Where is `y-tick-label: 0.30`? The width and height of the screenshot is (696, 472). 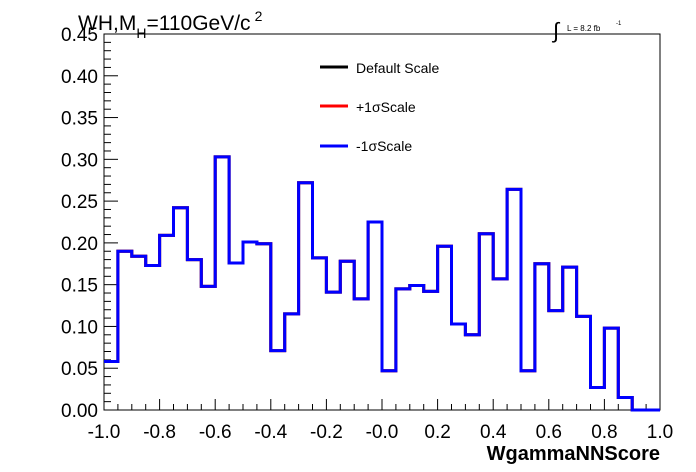 y-tick-label: 0.30 is located at coordinates (79, 160).